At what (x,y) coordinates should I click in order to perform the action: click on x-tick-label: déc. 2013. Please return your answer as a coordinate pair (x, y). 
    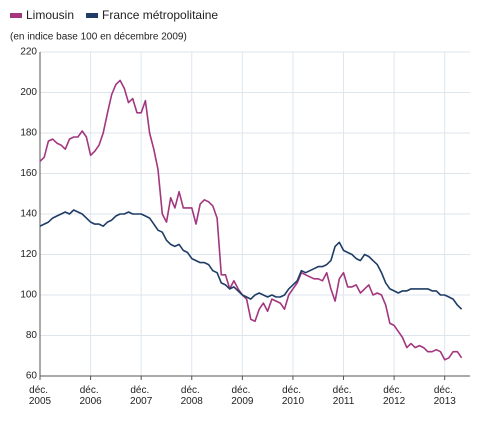
    Looking at the image, I should click on (445, 396).